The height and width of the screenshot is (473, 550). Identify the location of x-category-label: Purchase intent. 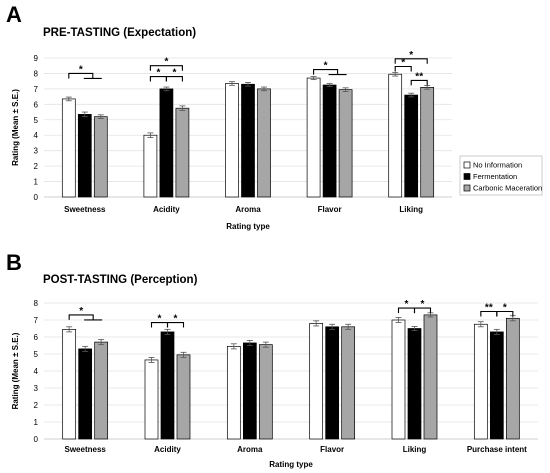
(497, 449).